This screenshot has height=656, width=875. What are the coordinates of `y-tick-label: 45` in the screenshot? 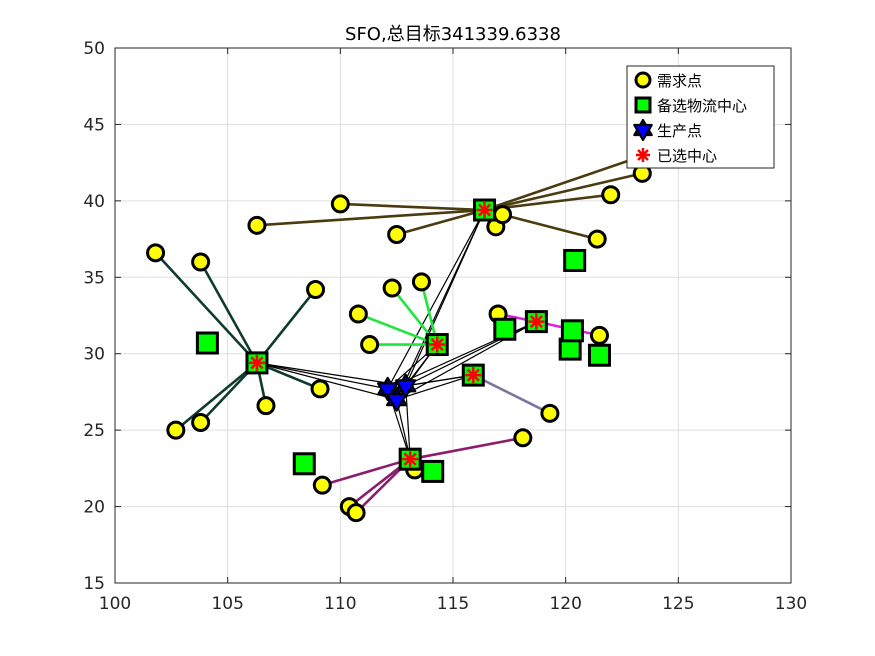 It's located at (94, 125).